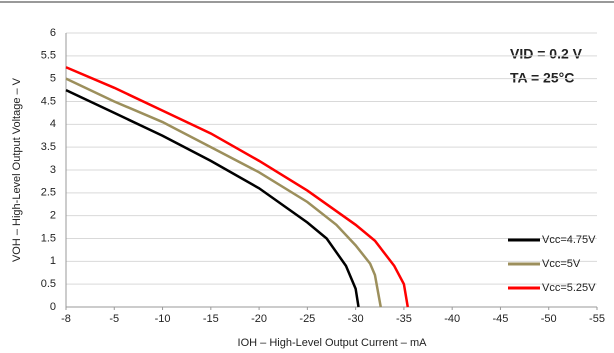  What do you see at coordinates (211, 319) in the screenshot?
I see `x-tick-label: -15` at bounding box center [211, 319].